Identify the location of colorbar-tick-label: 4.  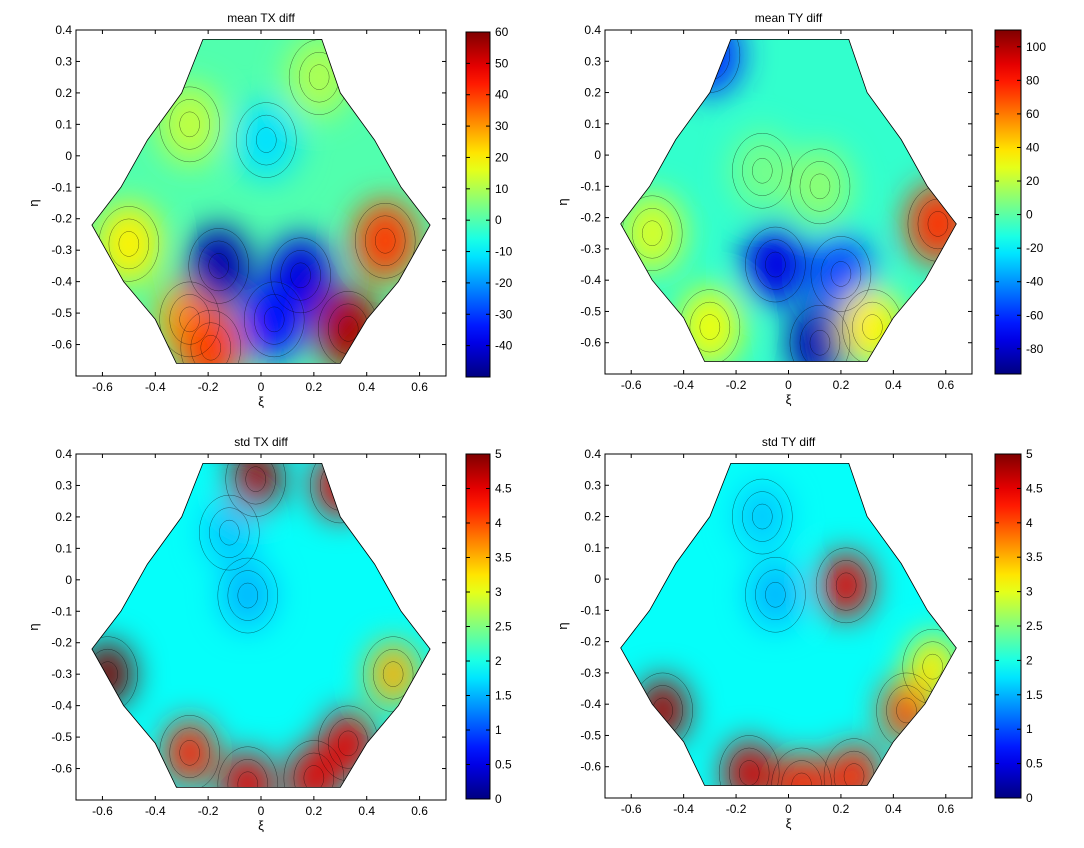
(498, 523).